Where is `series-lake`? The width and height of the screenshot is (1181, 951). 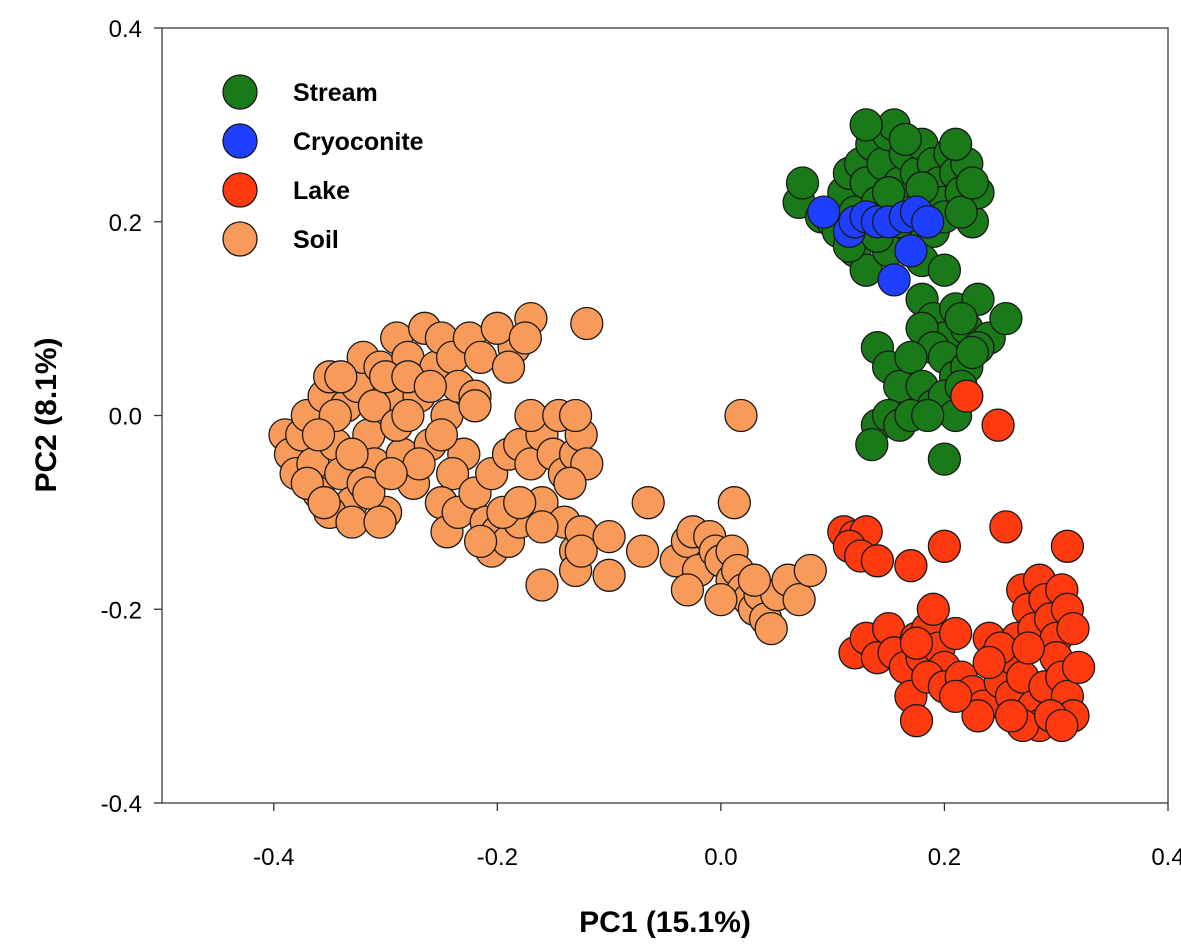 series-lake is located at coordinates (961, 561).